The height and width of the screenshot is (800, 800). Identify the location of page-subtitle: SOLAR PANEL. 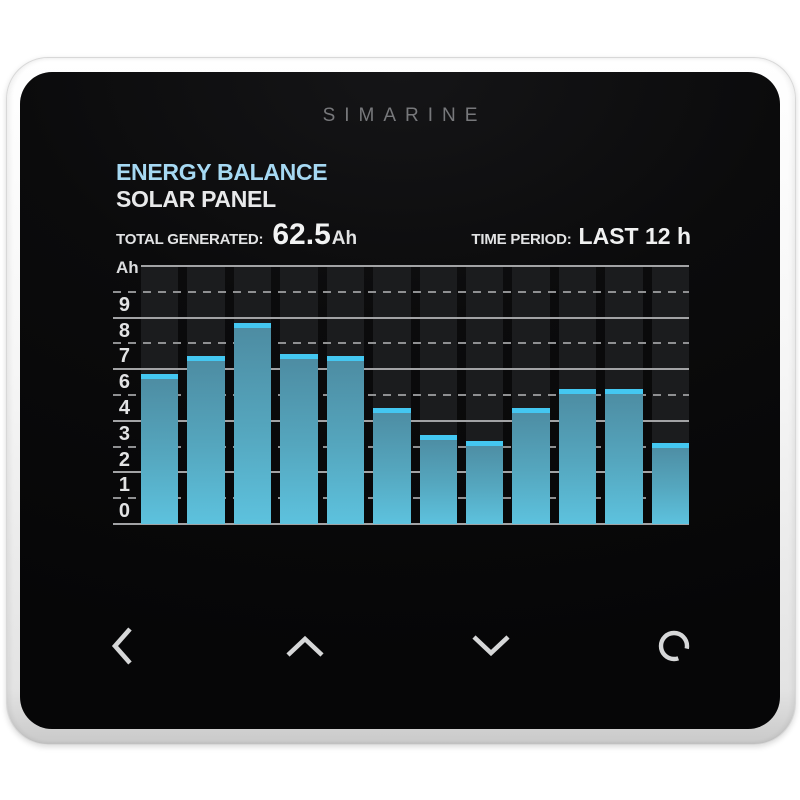
(196, 199).